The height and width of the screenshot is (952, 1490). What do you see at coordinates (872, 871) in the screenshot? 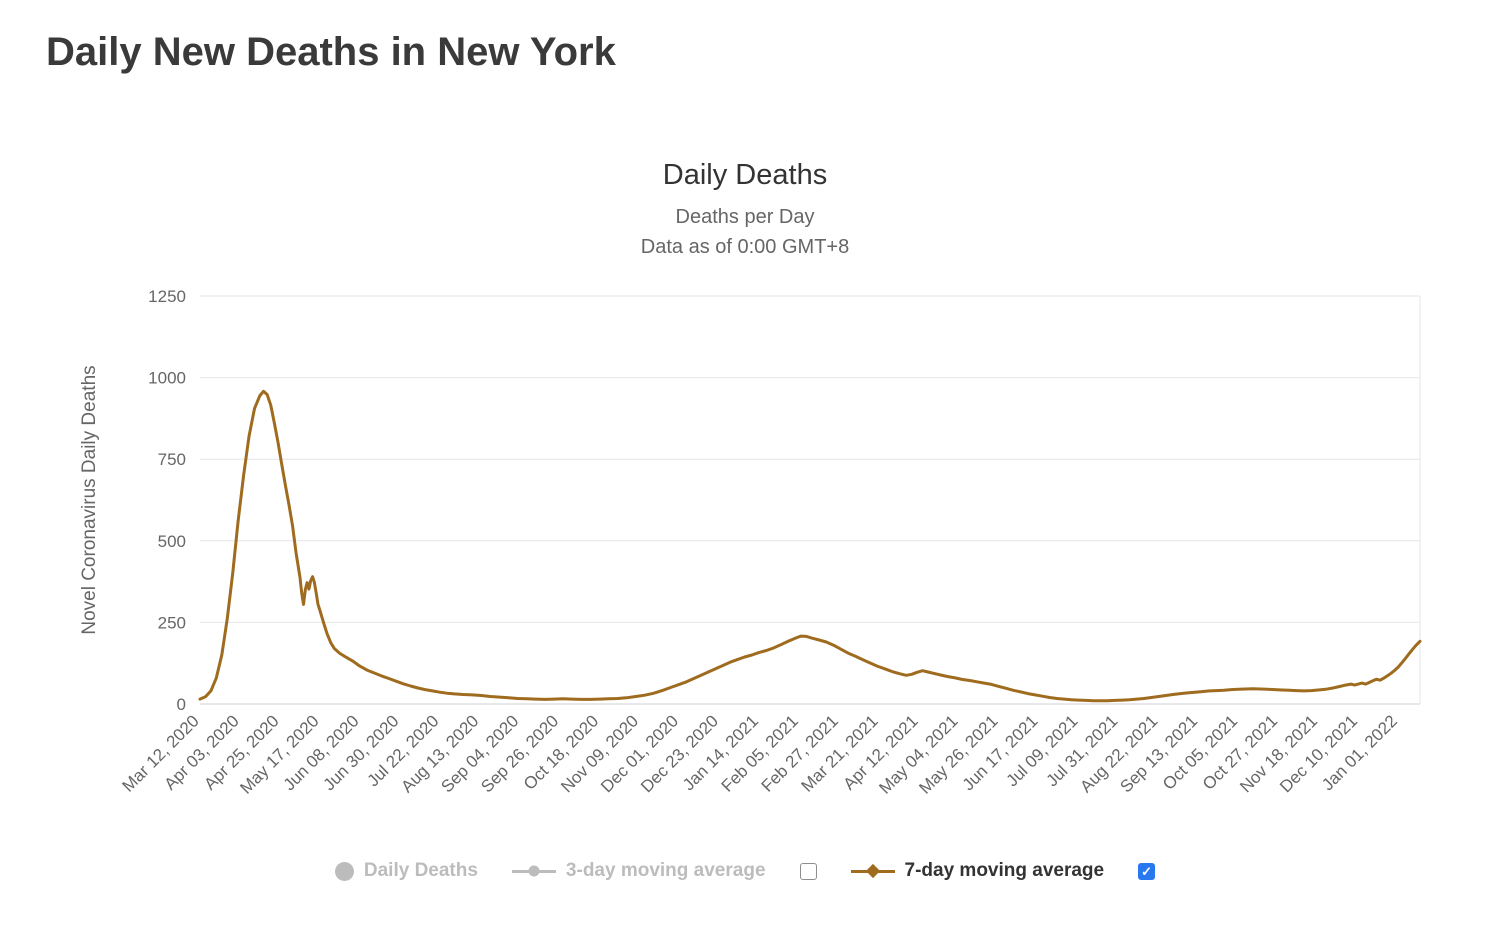
I see `line-diamond-marker-icon` at bounding box center [872, 871].